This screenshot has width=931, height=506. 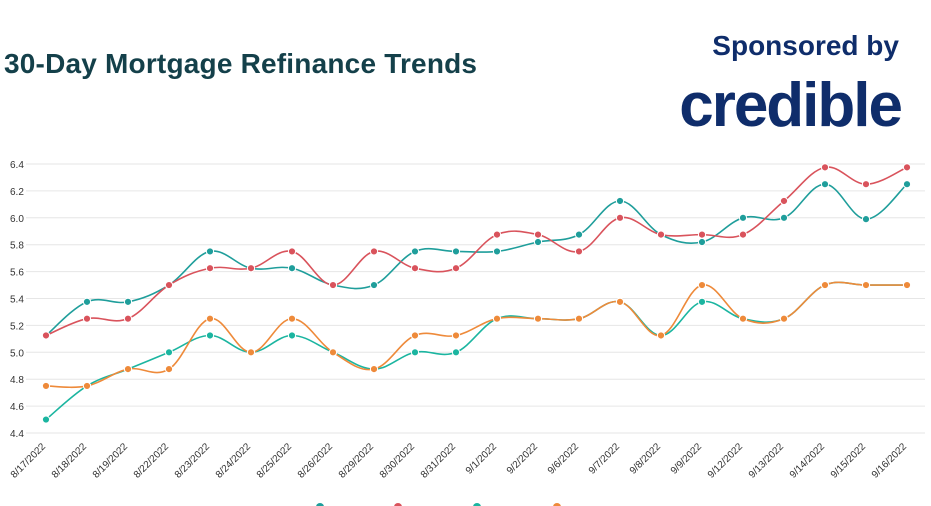 What do you see at coordinates (17, 273) in the screenshot?
I see `y-tick-label: 5.6` at bounding box center [17, 273].